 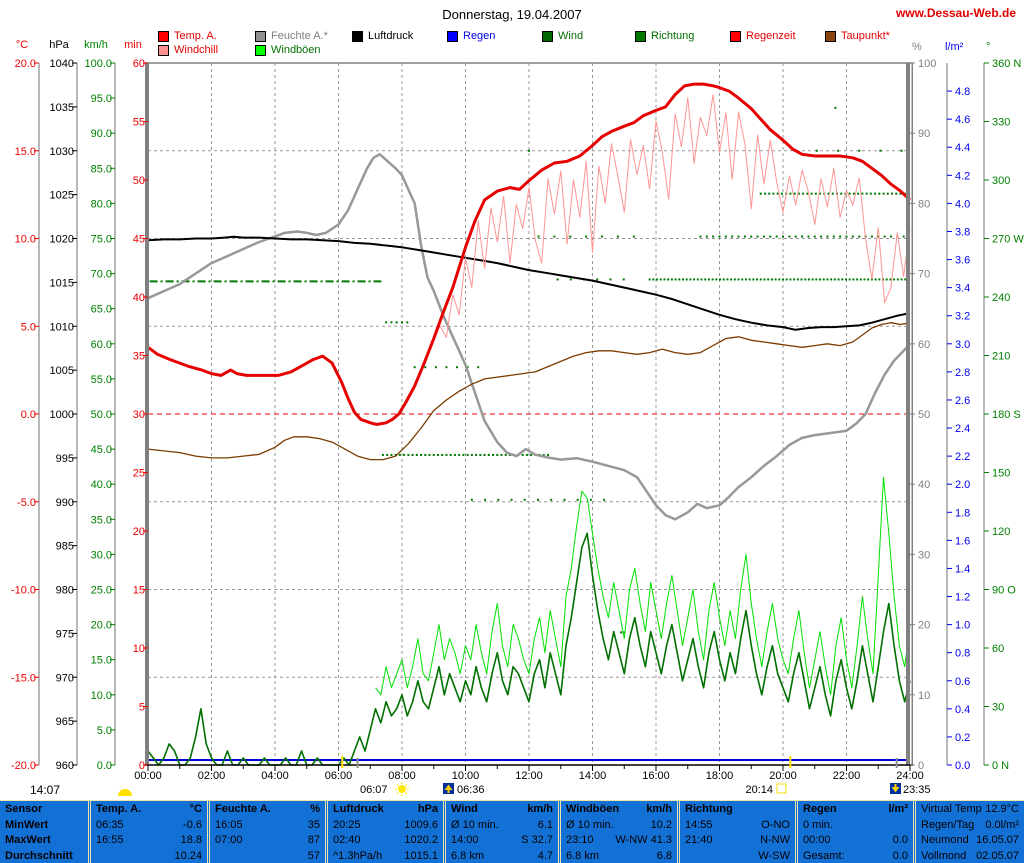 I want to click on tick-label: 90, so click(x=924, y=134).